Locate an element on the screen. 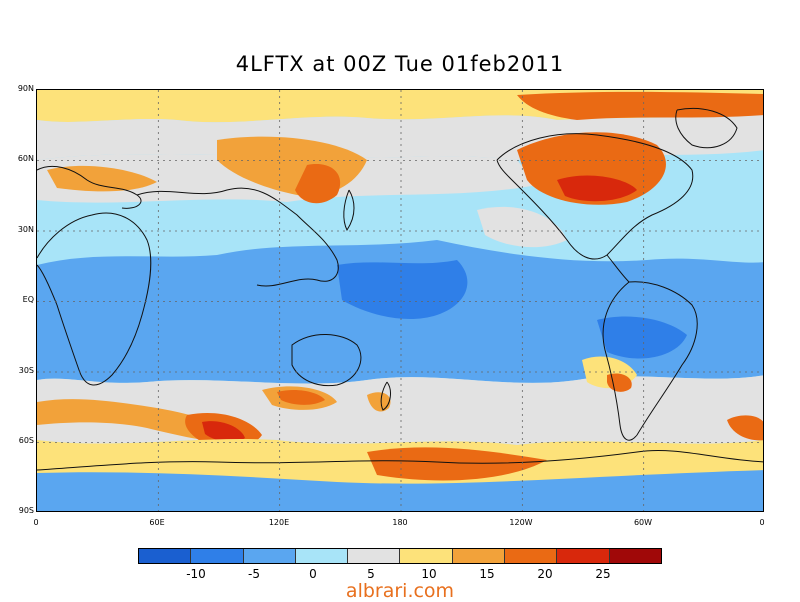 This screenshot has width=800, height=602. antarctic-interior-blue is located at coordinates (400, 490).